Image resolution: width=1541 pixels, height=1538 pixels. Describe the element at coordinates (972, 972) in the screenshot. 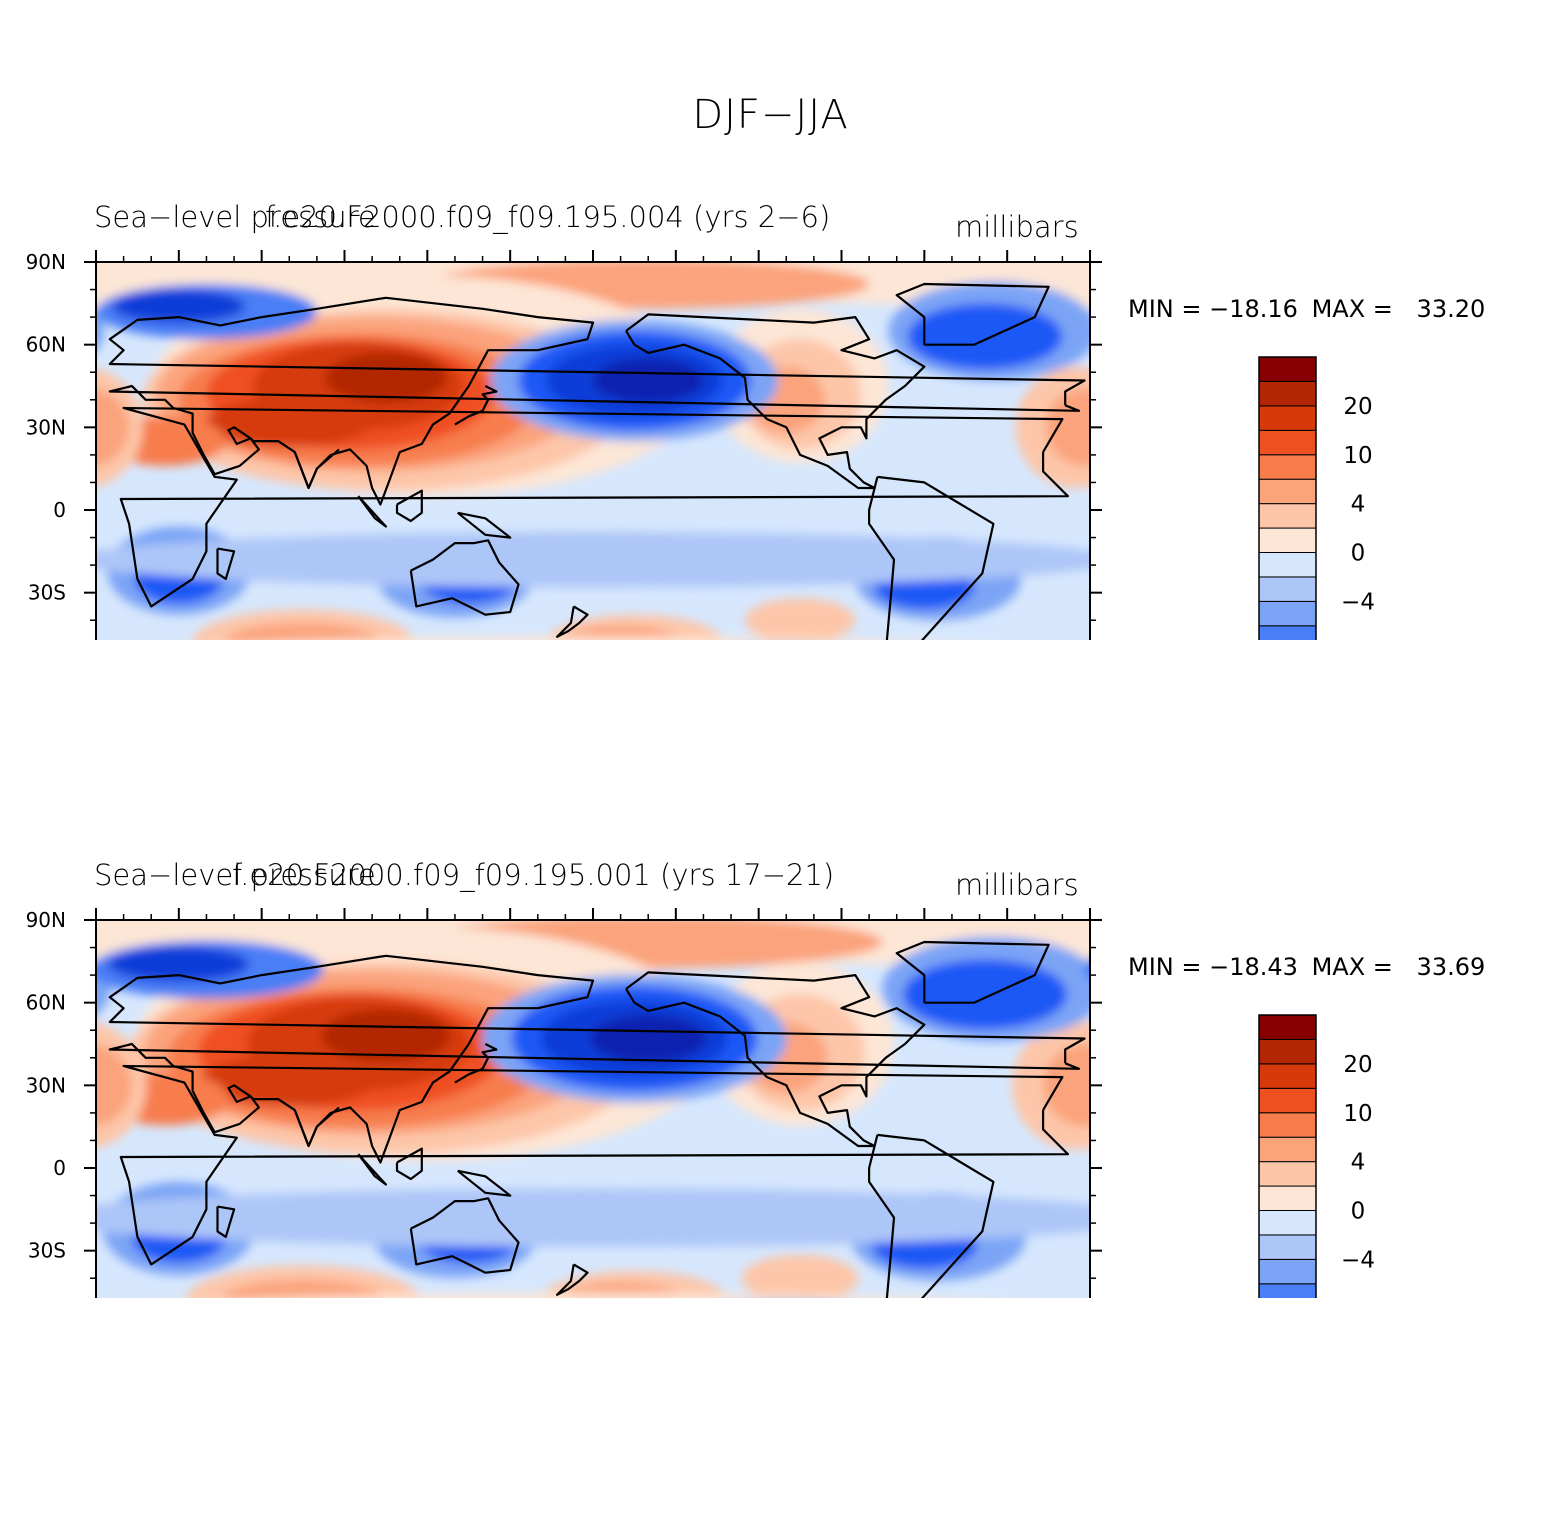

I see `greenland-coastline` at that location.